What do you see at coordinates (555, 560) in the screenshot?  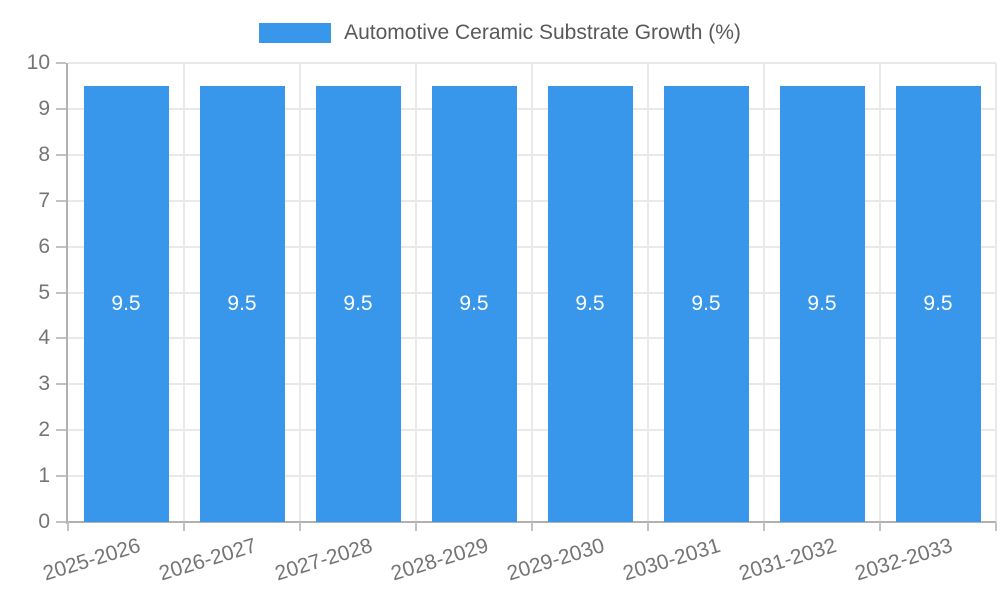 I see `x-axis-label: 2029-2030` at bounding box center [555, 560].